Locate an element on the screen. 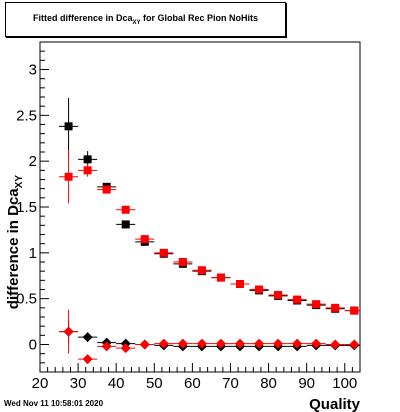 The height and width of the screenshot is (412, 400). y-tick-label: 2.5 is located at coordinates (26, 115).